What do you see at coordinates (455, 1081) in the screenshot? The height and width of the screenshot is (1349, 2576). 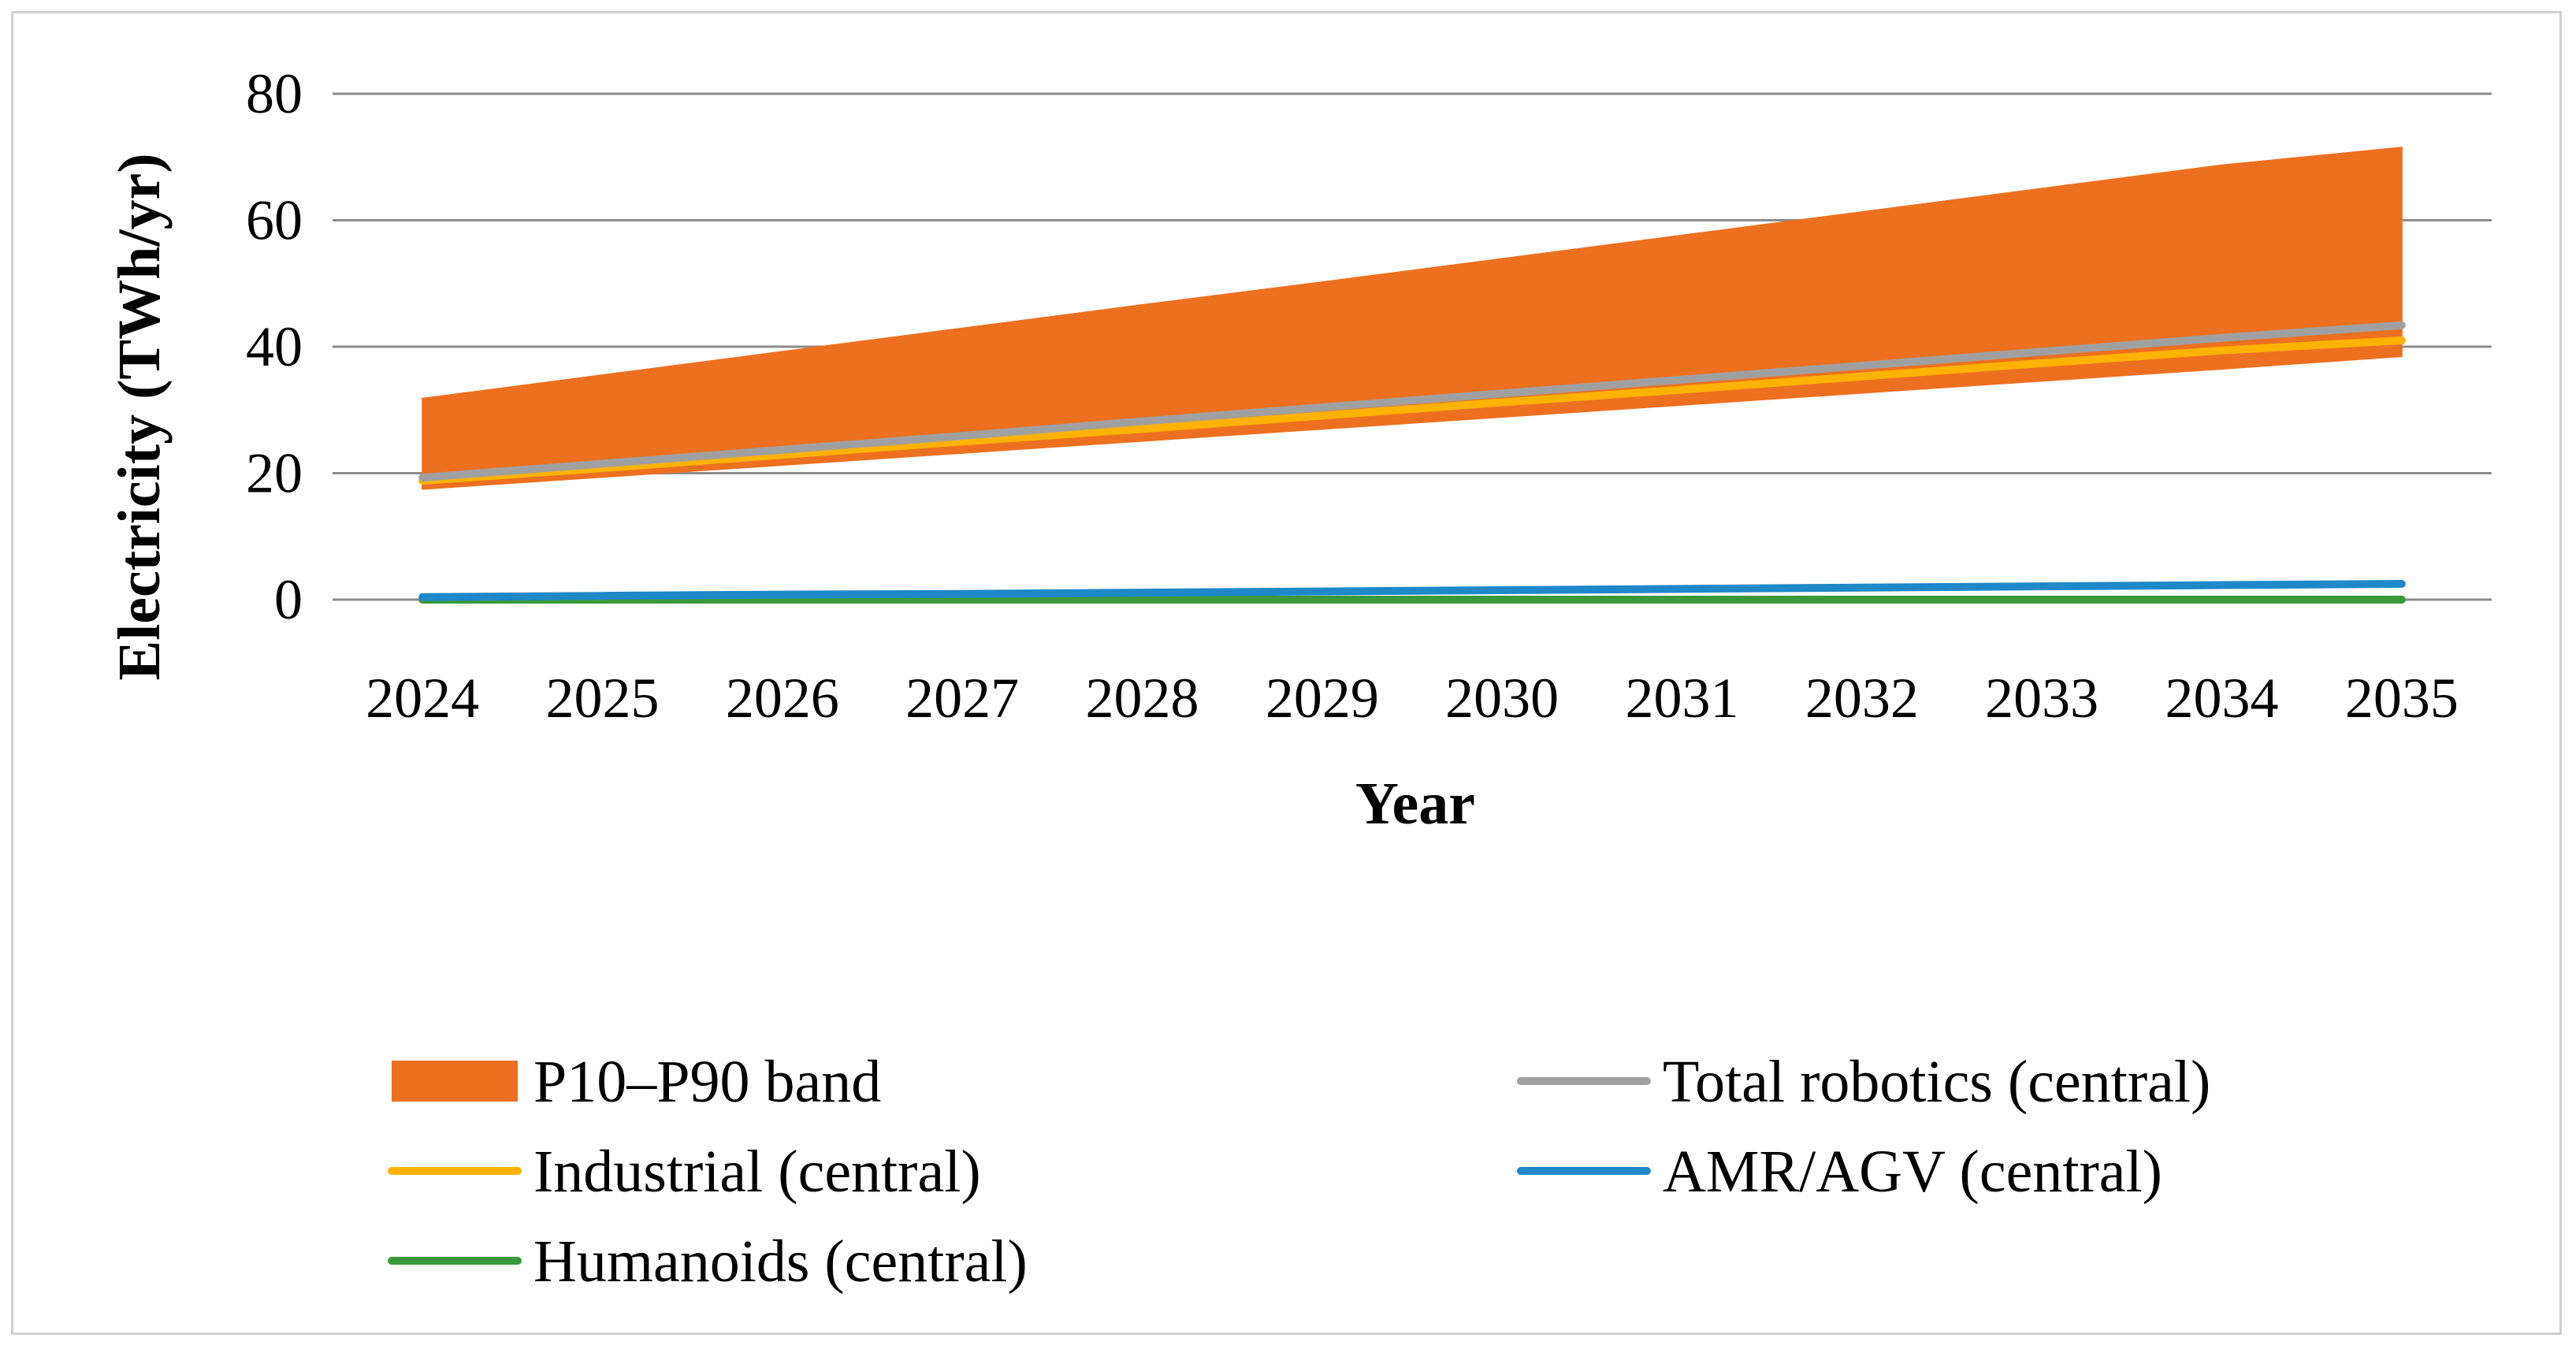 I see `legend-swatch-p10-p90-band` at bounding box center [455, 1081].